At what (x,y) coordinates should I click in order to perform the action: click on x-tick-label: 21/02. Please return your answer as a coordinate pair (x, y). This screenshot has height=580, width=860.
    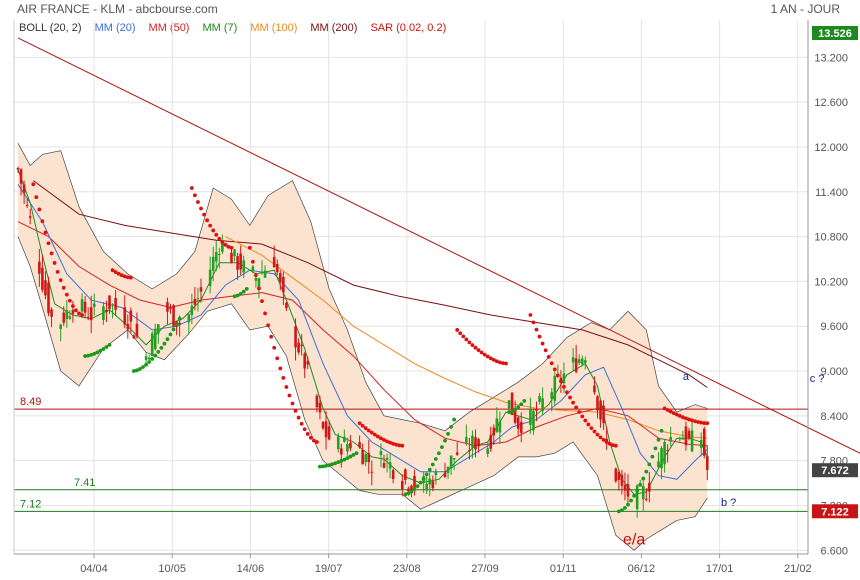
    Looking at the image, I should click on (798, 569).